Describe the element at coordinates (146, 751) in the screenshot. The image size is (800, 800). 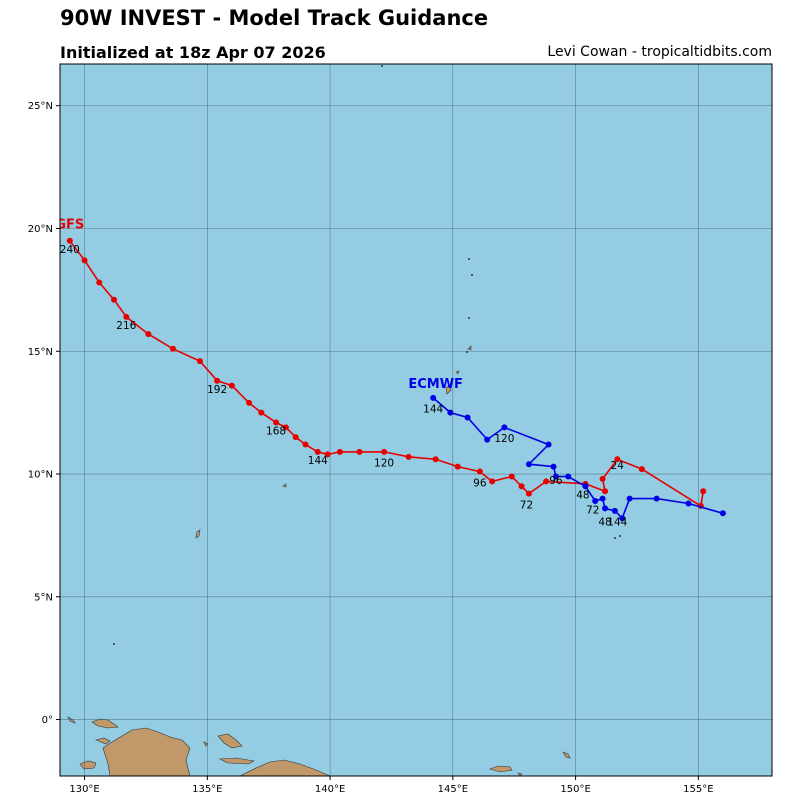
I see `new-guinea-land` at that location.